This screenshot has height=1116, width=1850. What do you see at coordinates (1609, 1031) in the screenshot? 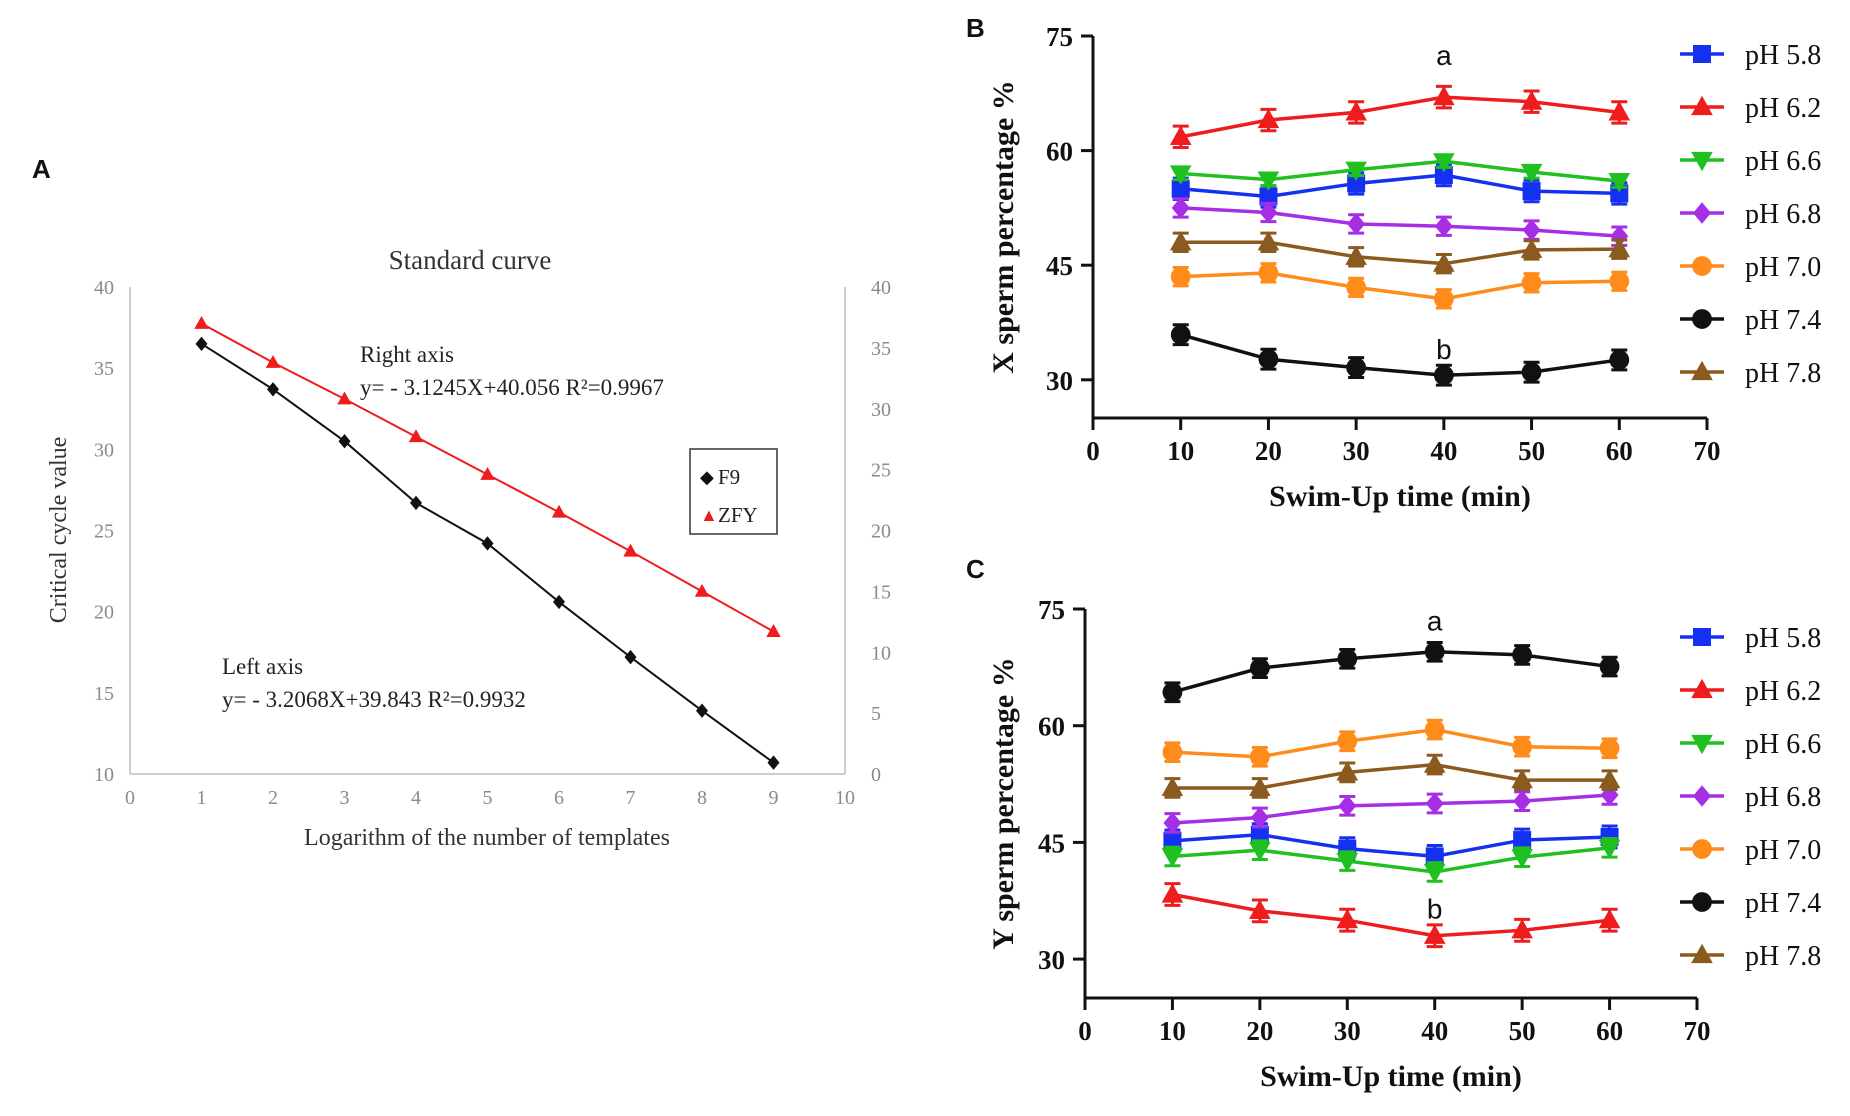
I see `c-x-tick-label: 60` at bounding box center [1609, 1031].